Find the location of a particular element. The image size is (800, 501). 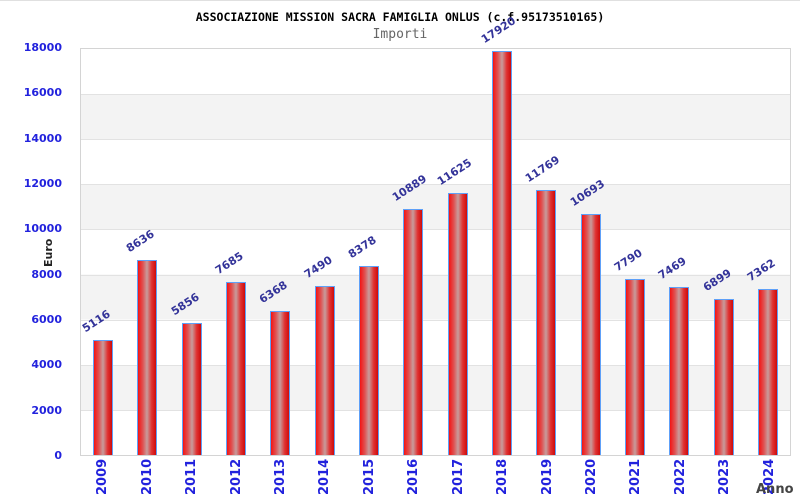

x-tick-label: 2010 is located at coordinates (147, 476).